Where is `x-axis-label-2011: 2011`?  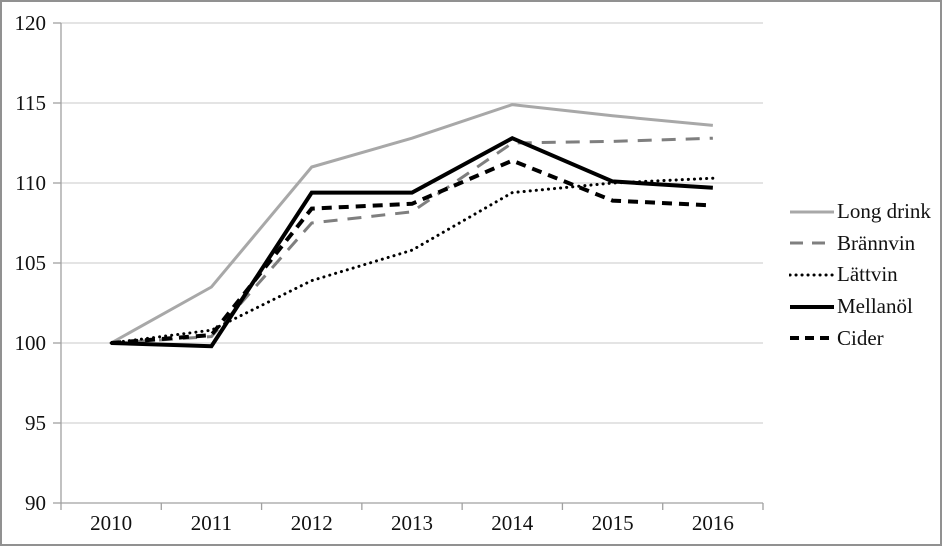 x-axis-label-2011: 2011 is located at coordinates (211, 523).